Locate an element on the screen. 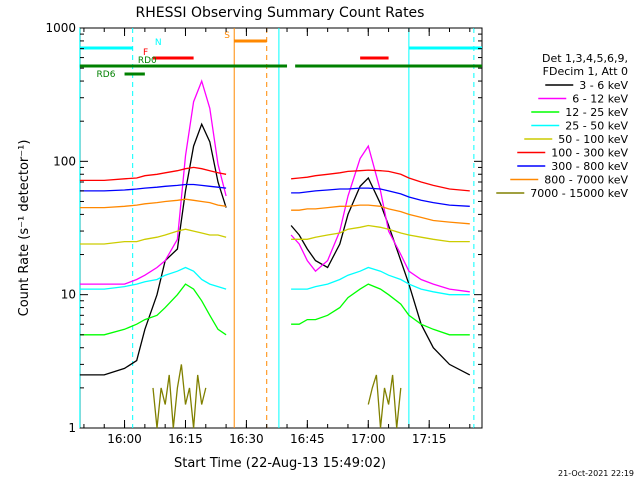 The image size is (640, 480). flag-label-f: F is located at coordinates (145, 53).